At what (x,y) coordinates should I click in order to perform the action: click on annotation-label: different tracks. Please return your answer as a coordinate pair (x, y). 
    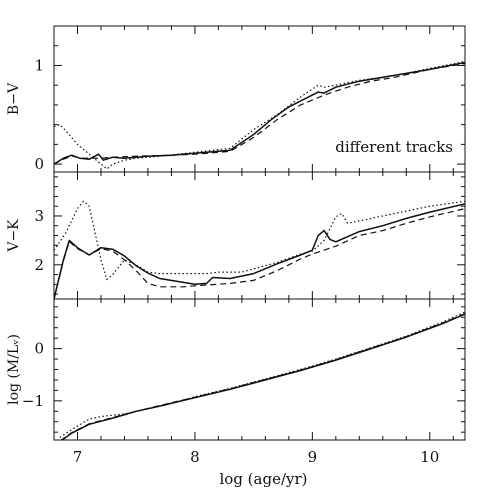
    Looking at the image, I should click on (394, 147).